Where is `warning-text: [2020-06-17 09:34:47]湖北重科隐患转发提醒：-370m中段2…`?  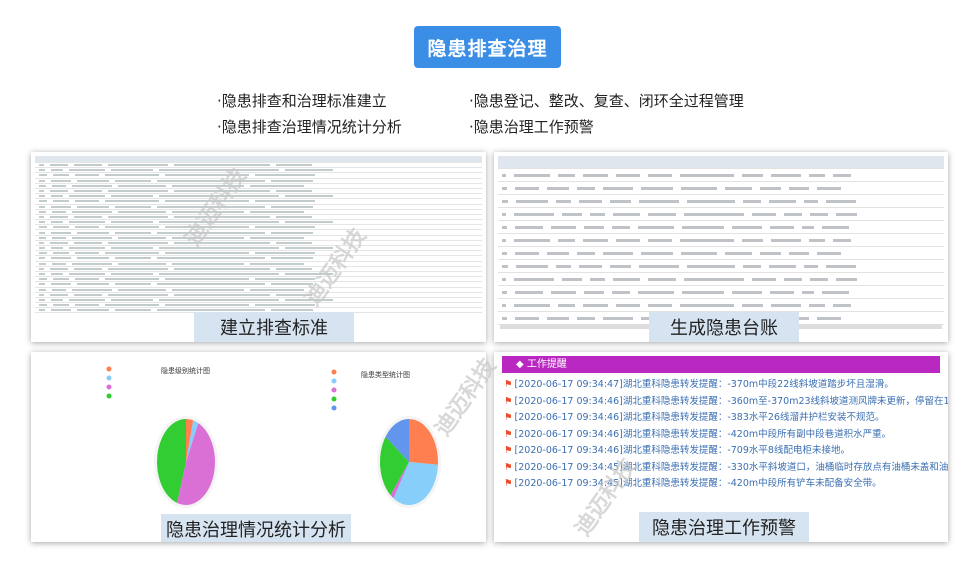 warning-text: [2020-06-17 09:34:47]湖北重科隐患转发提醒：-370m中段2… is located at coordinates (704, 384).